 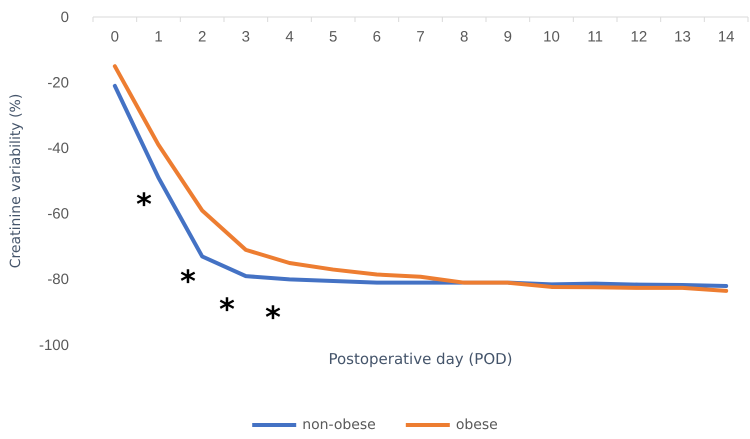 What do you see at coordinates (477, 425) in the screenshot?
I see `legend-label: obese` at bounding box center [477, 425].